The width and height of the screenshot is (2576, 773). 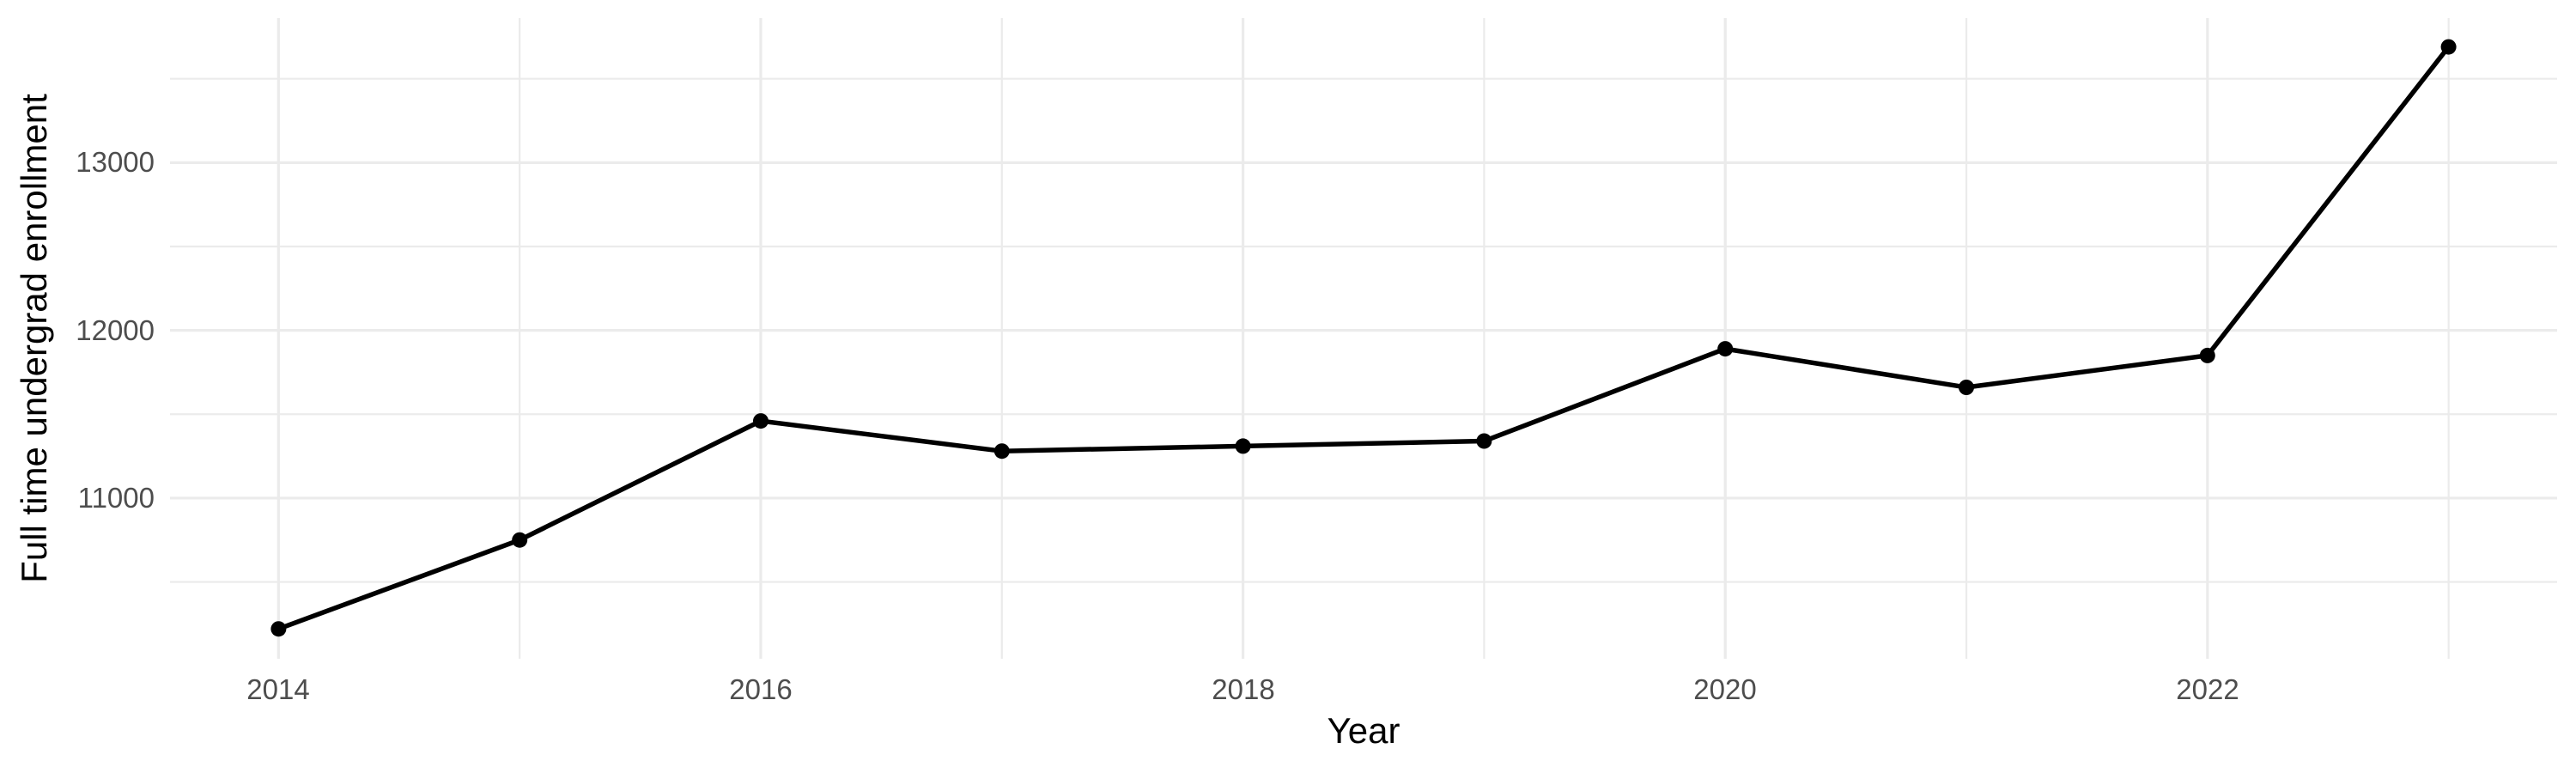 I want to click on y-axis-title: Full time undergrad enrollment, so click(x=34, y=338).